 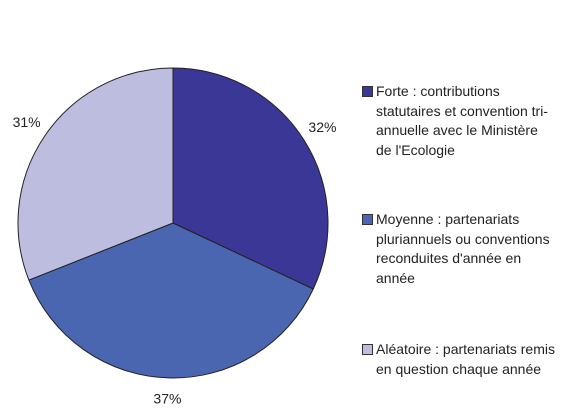 What do you see at coordinates (27, 122) in the screenshot?
I see `slice-label: 31%` at bounding box center [27, 122].